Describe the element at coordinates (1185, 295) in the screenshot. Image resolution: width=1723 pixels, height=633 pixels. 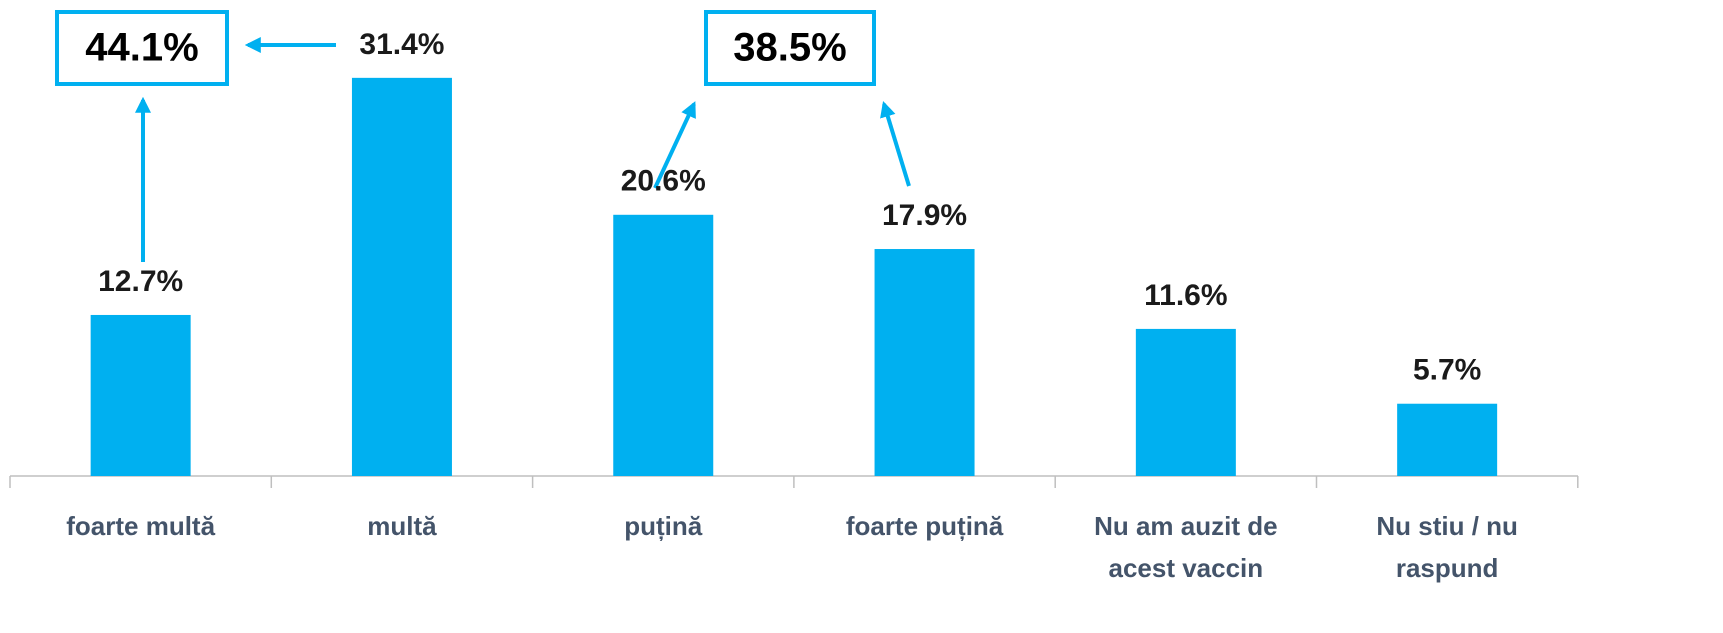
I see `value-label: 11.6%` at that location.